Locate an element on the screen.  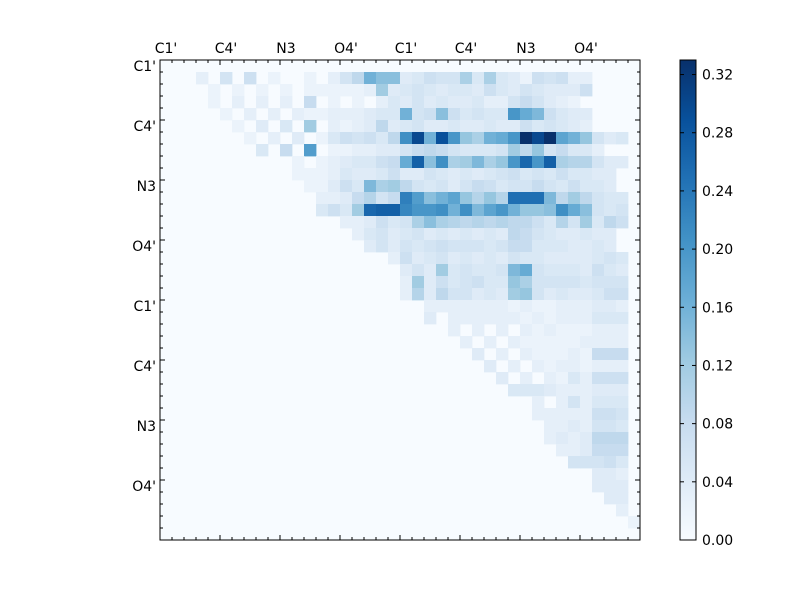
colorbar-ticks: 0.00 0.04 0.08 0.12 0.16 0.20 0.24 0.28 0.32 is located at coordinates (706, 308).